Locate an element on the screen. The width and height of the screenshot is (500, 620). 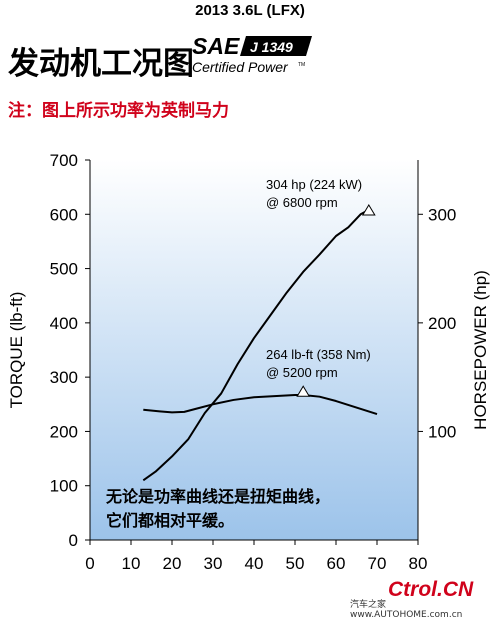
sae-tm-text: TM is located at coordinates (301, 65).